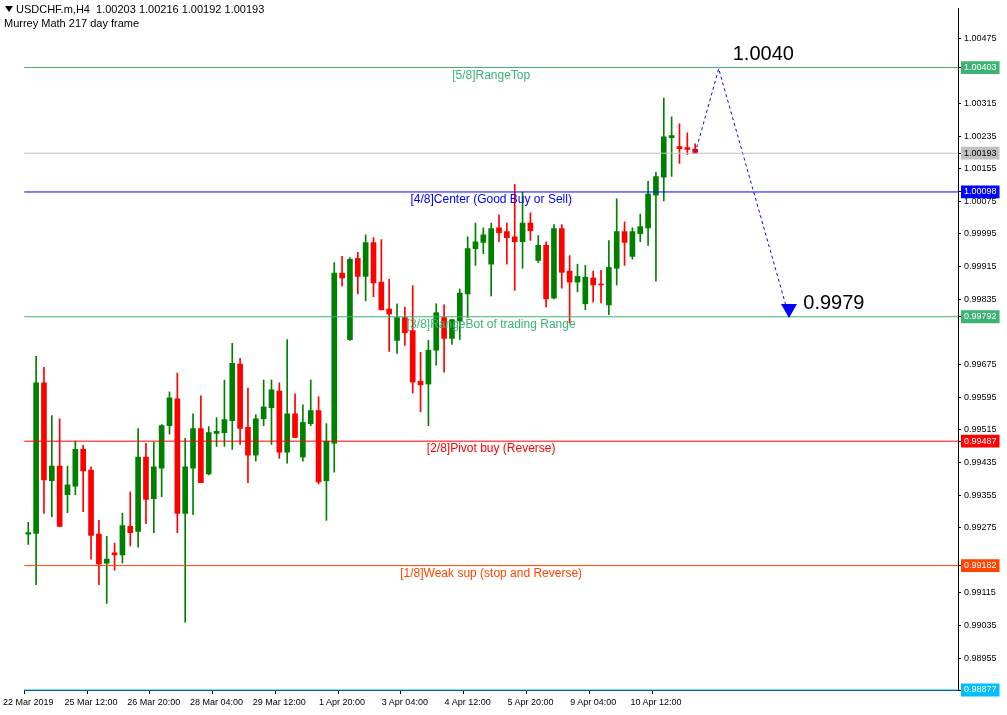 This screenshot has height=715, width=1007. I want to click on ref-line-label: [5/8]RangeTop, so click(491, 74).